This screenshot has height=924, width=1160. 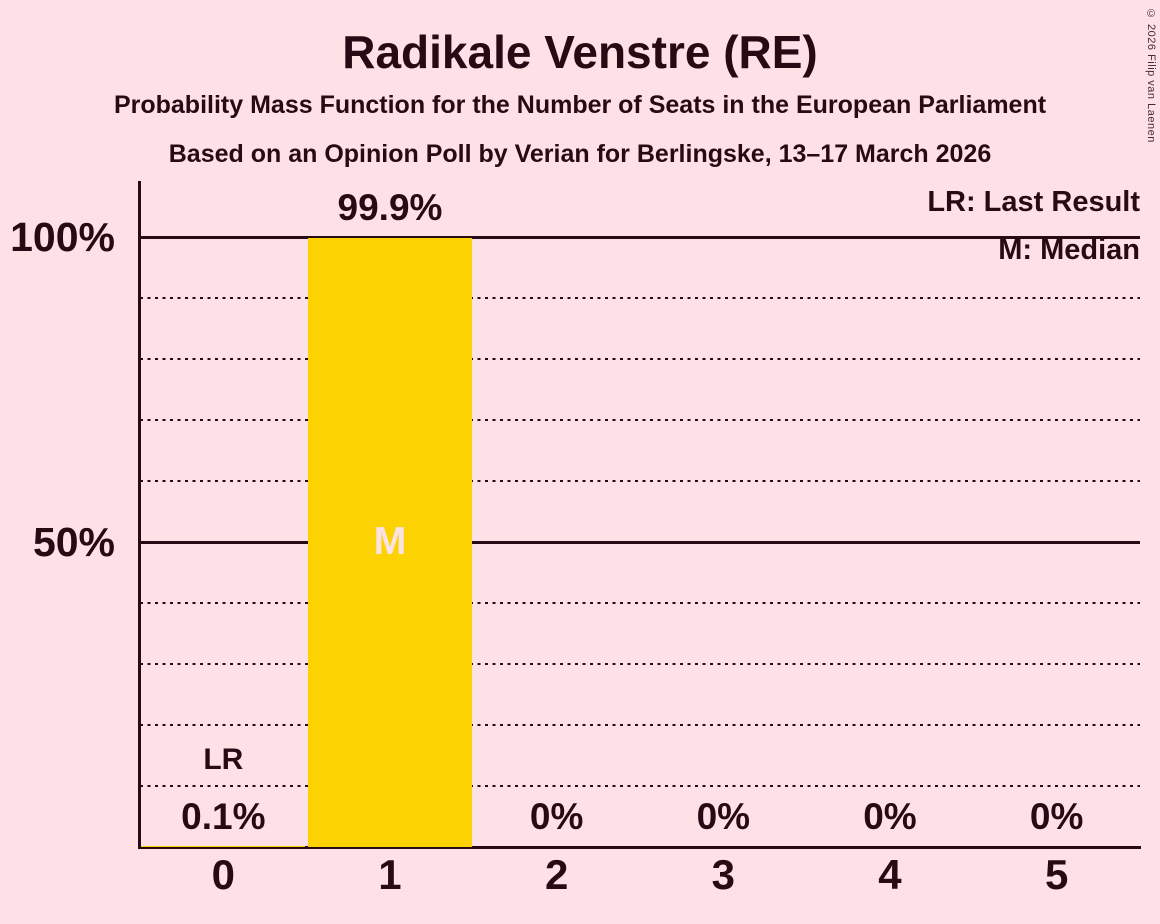 What do you see at coordinates (223, 759) in the screenshot?
I see `last-result-annotation: LR` at bounding box center [223, 759].